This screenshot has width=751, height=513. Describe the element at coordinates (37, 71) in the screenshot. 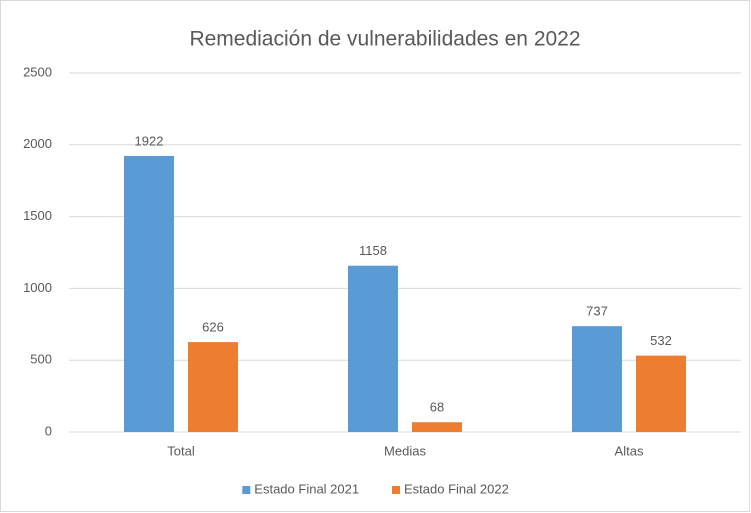

I see `y-tick-label: 2500` at that location.